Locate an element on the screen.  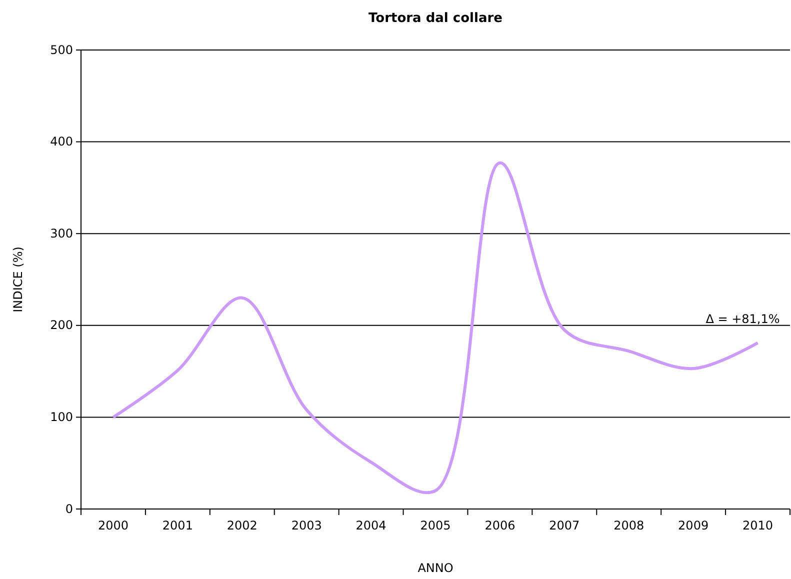
x-tick-label: 2006 is located at coordinates (500, 525).